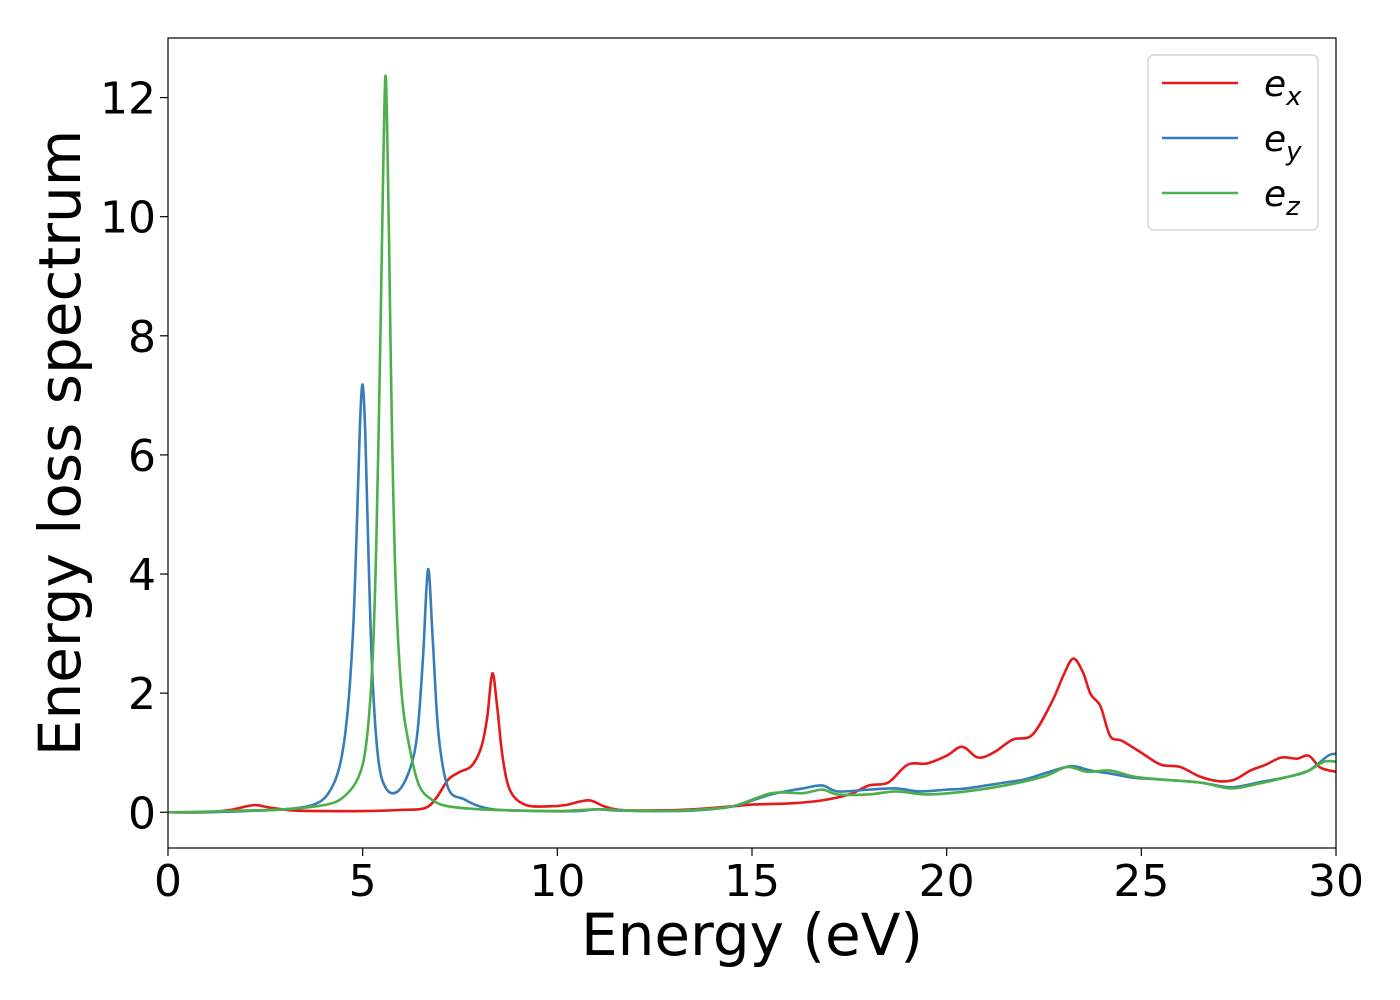 This screenshot has height=1000, width=1400. I want to click on x-tick-label: 15, so click(752, 881).